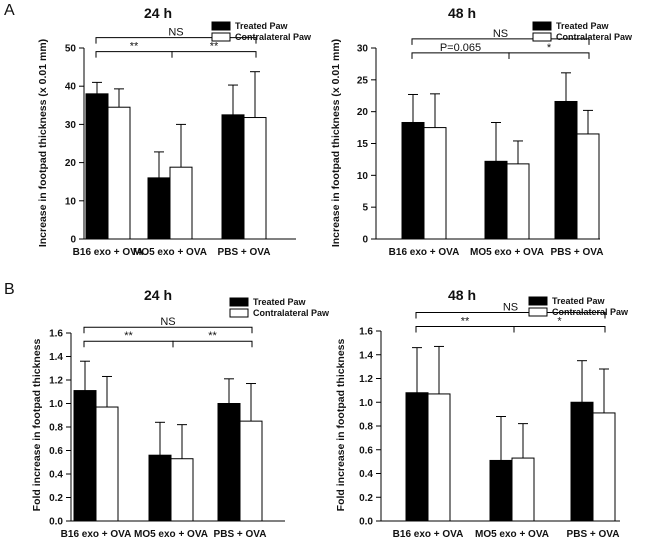 The image size is (662, 544). I want to click on y-axis-label: Fold increase in footpad thickness, so click(341, 424).